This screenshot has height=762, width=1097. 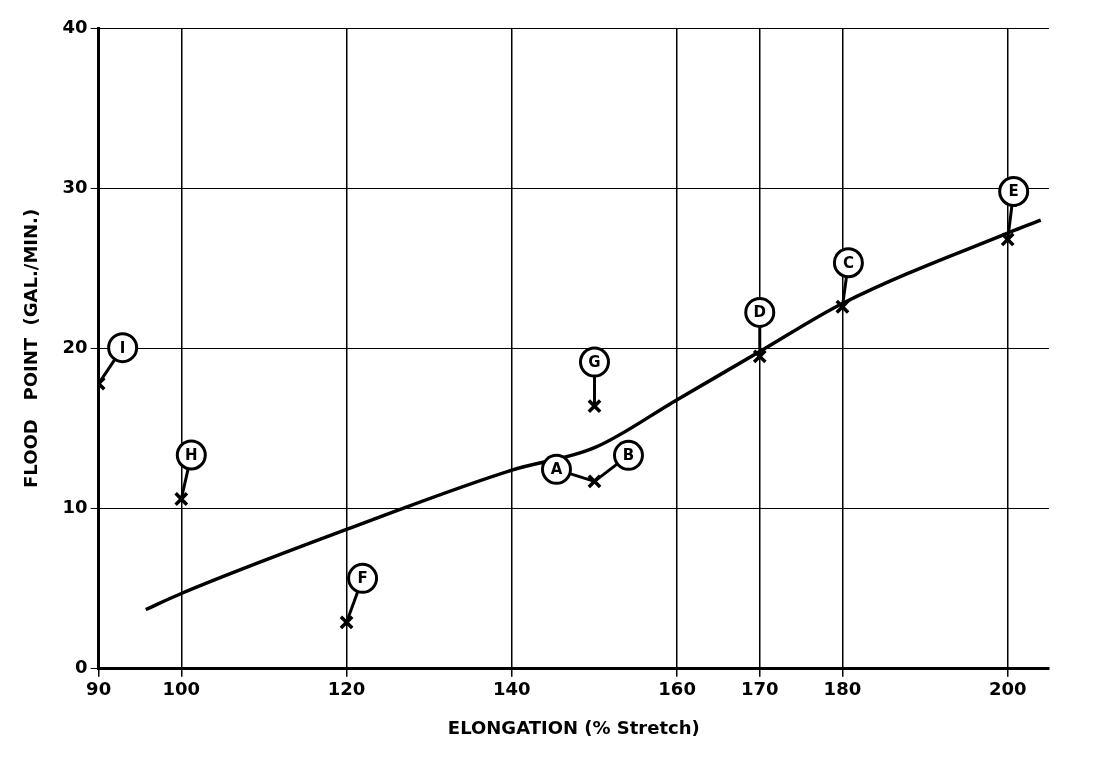 I want to click on y-axis-title: FLOOD POINT (GAL./MIN.), so click(x=31, y=348).